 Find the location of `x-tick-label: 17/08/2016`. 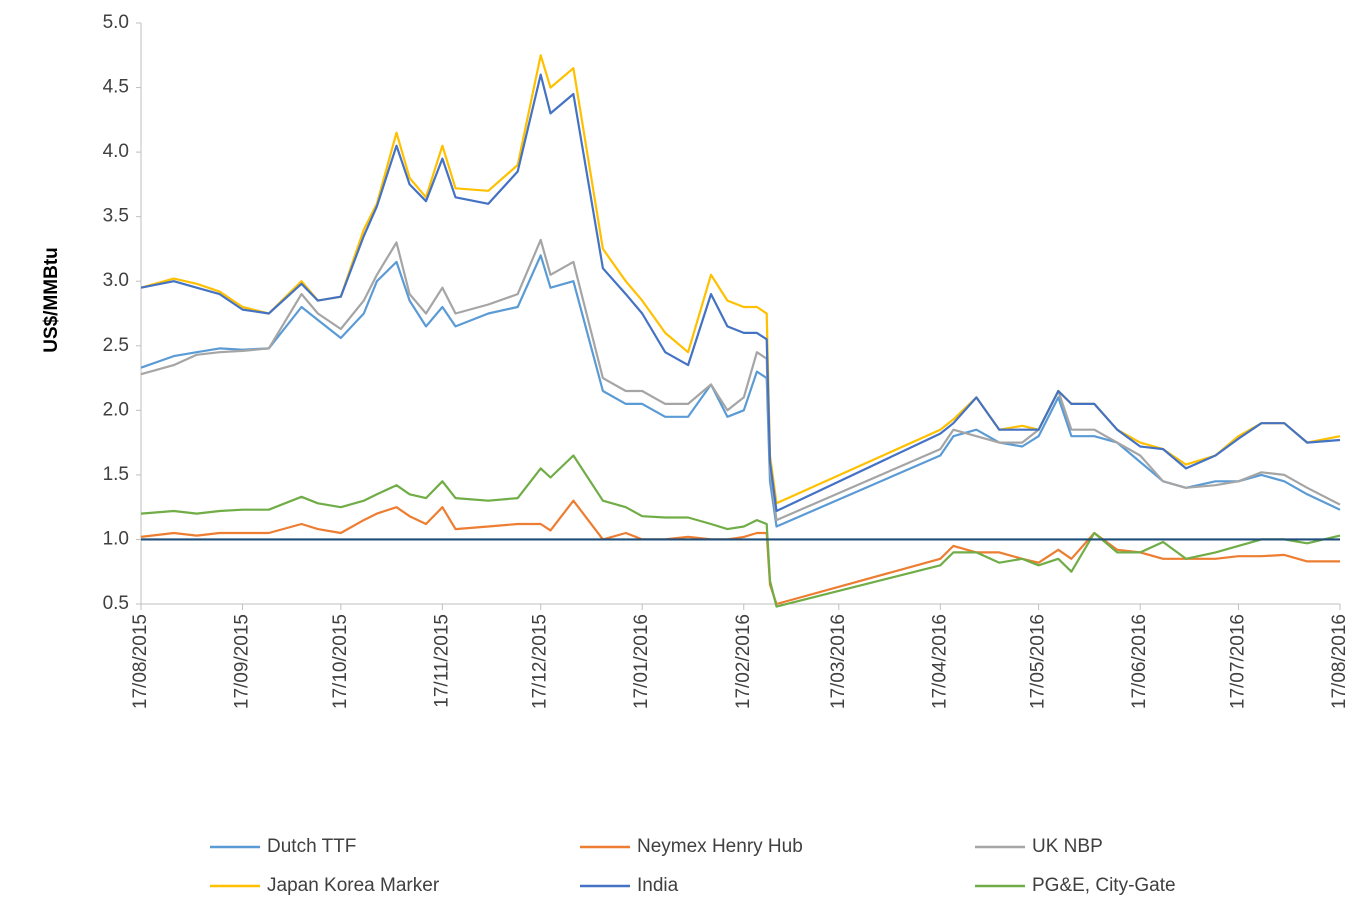

x-tick-label: 17/08/2016 is located at coordinates (1339, 661).